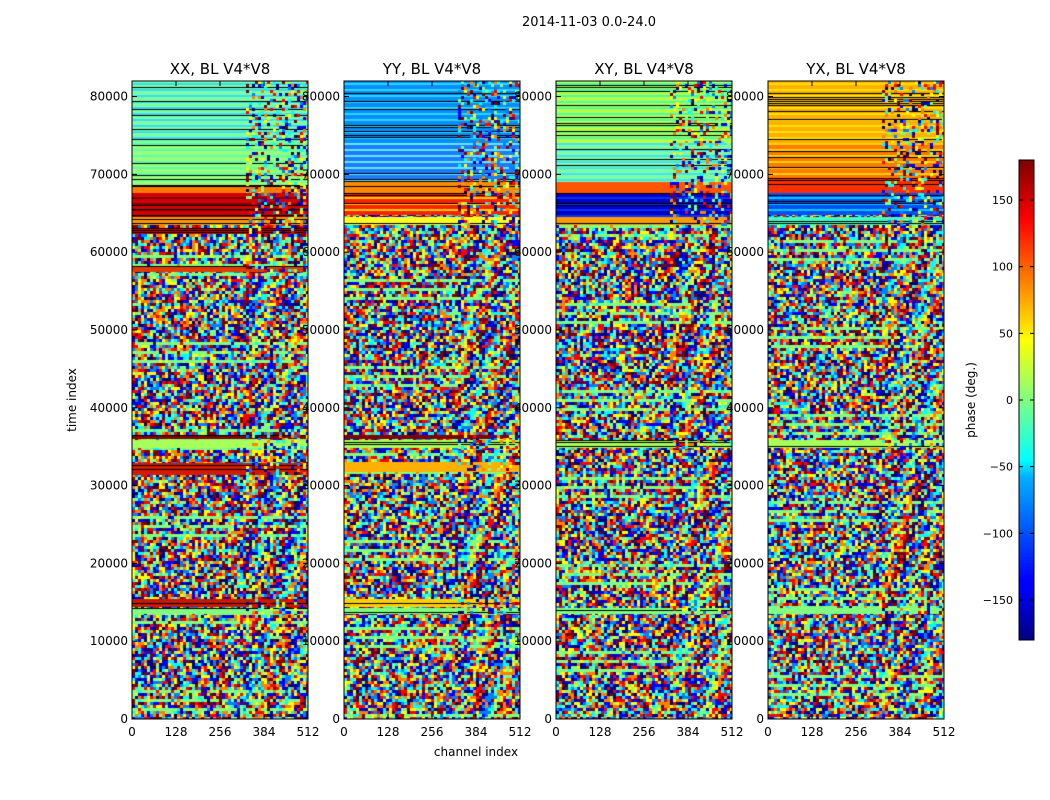 This screenshot has width=1050, height=800. I want to click on colorbar-tick-label: 100, so click(1002, 267).